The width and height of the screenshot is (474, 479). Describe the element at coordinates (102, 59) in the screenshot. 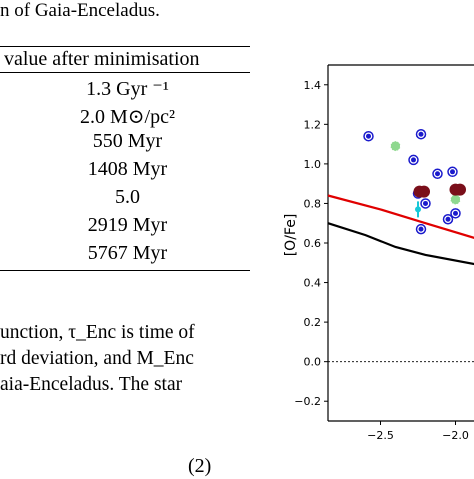

I see `table-header-label: value after minimisation` at that location.